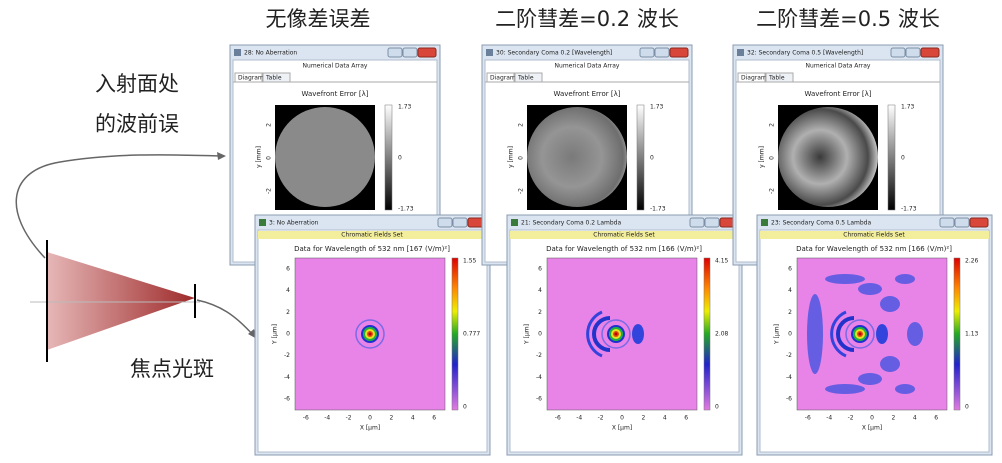 Image resolution: width=1002 pixels, height=463 pixels. I want to click on tab-label: Table, so click(776, 78).